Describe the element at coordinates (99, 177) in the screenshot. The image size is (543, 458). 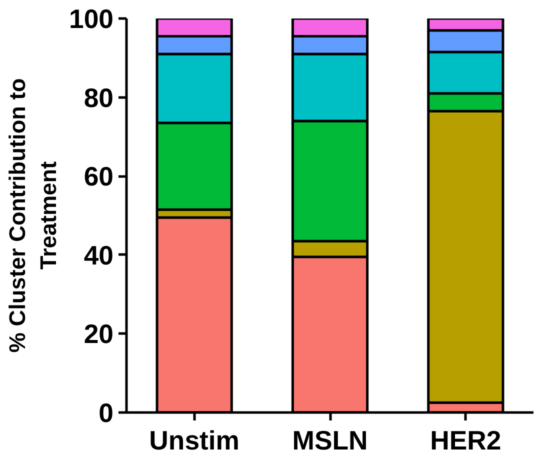
I see `y-tick-label: 60` at that location.